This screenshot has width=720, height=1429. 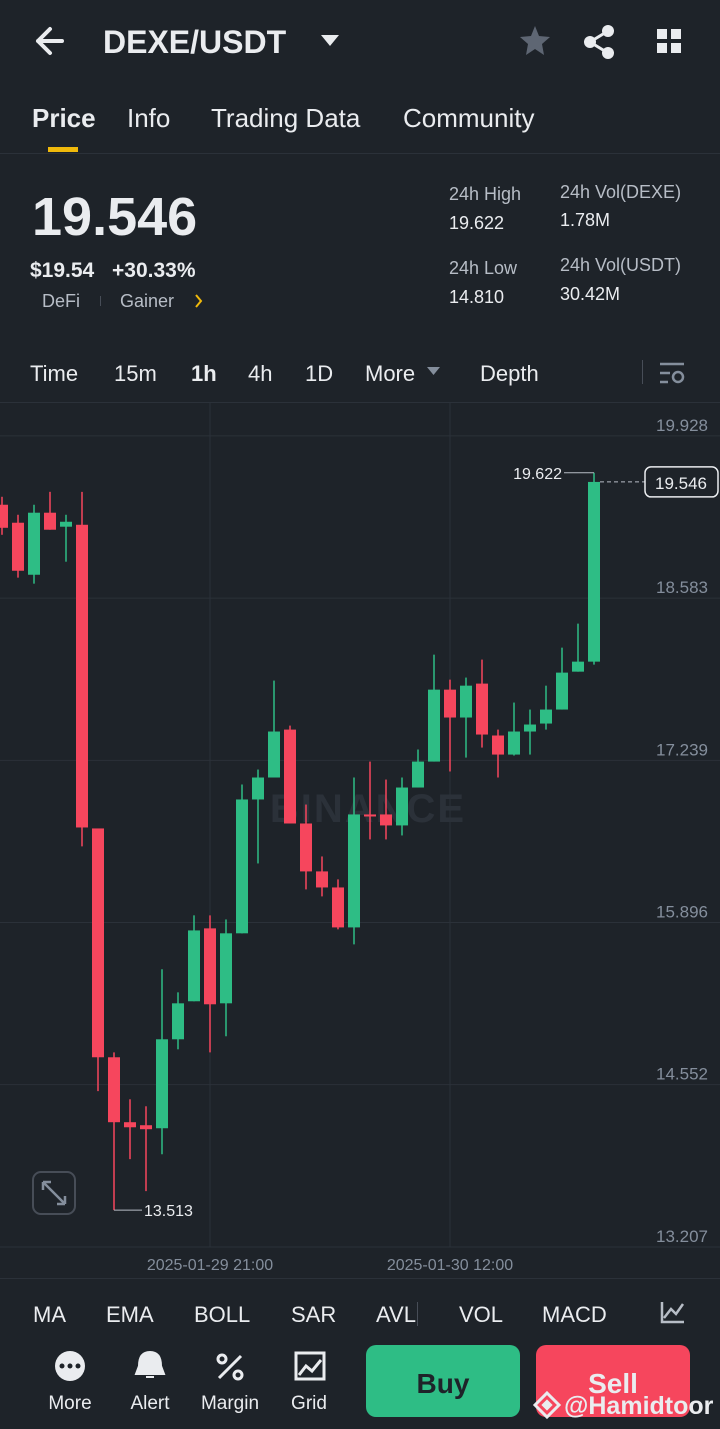 What do you see at coordinates (49, 1314) in the screenshot?
I see `indicator: MA` at bounding box center [49, 1314].